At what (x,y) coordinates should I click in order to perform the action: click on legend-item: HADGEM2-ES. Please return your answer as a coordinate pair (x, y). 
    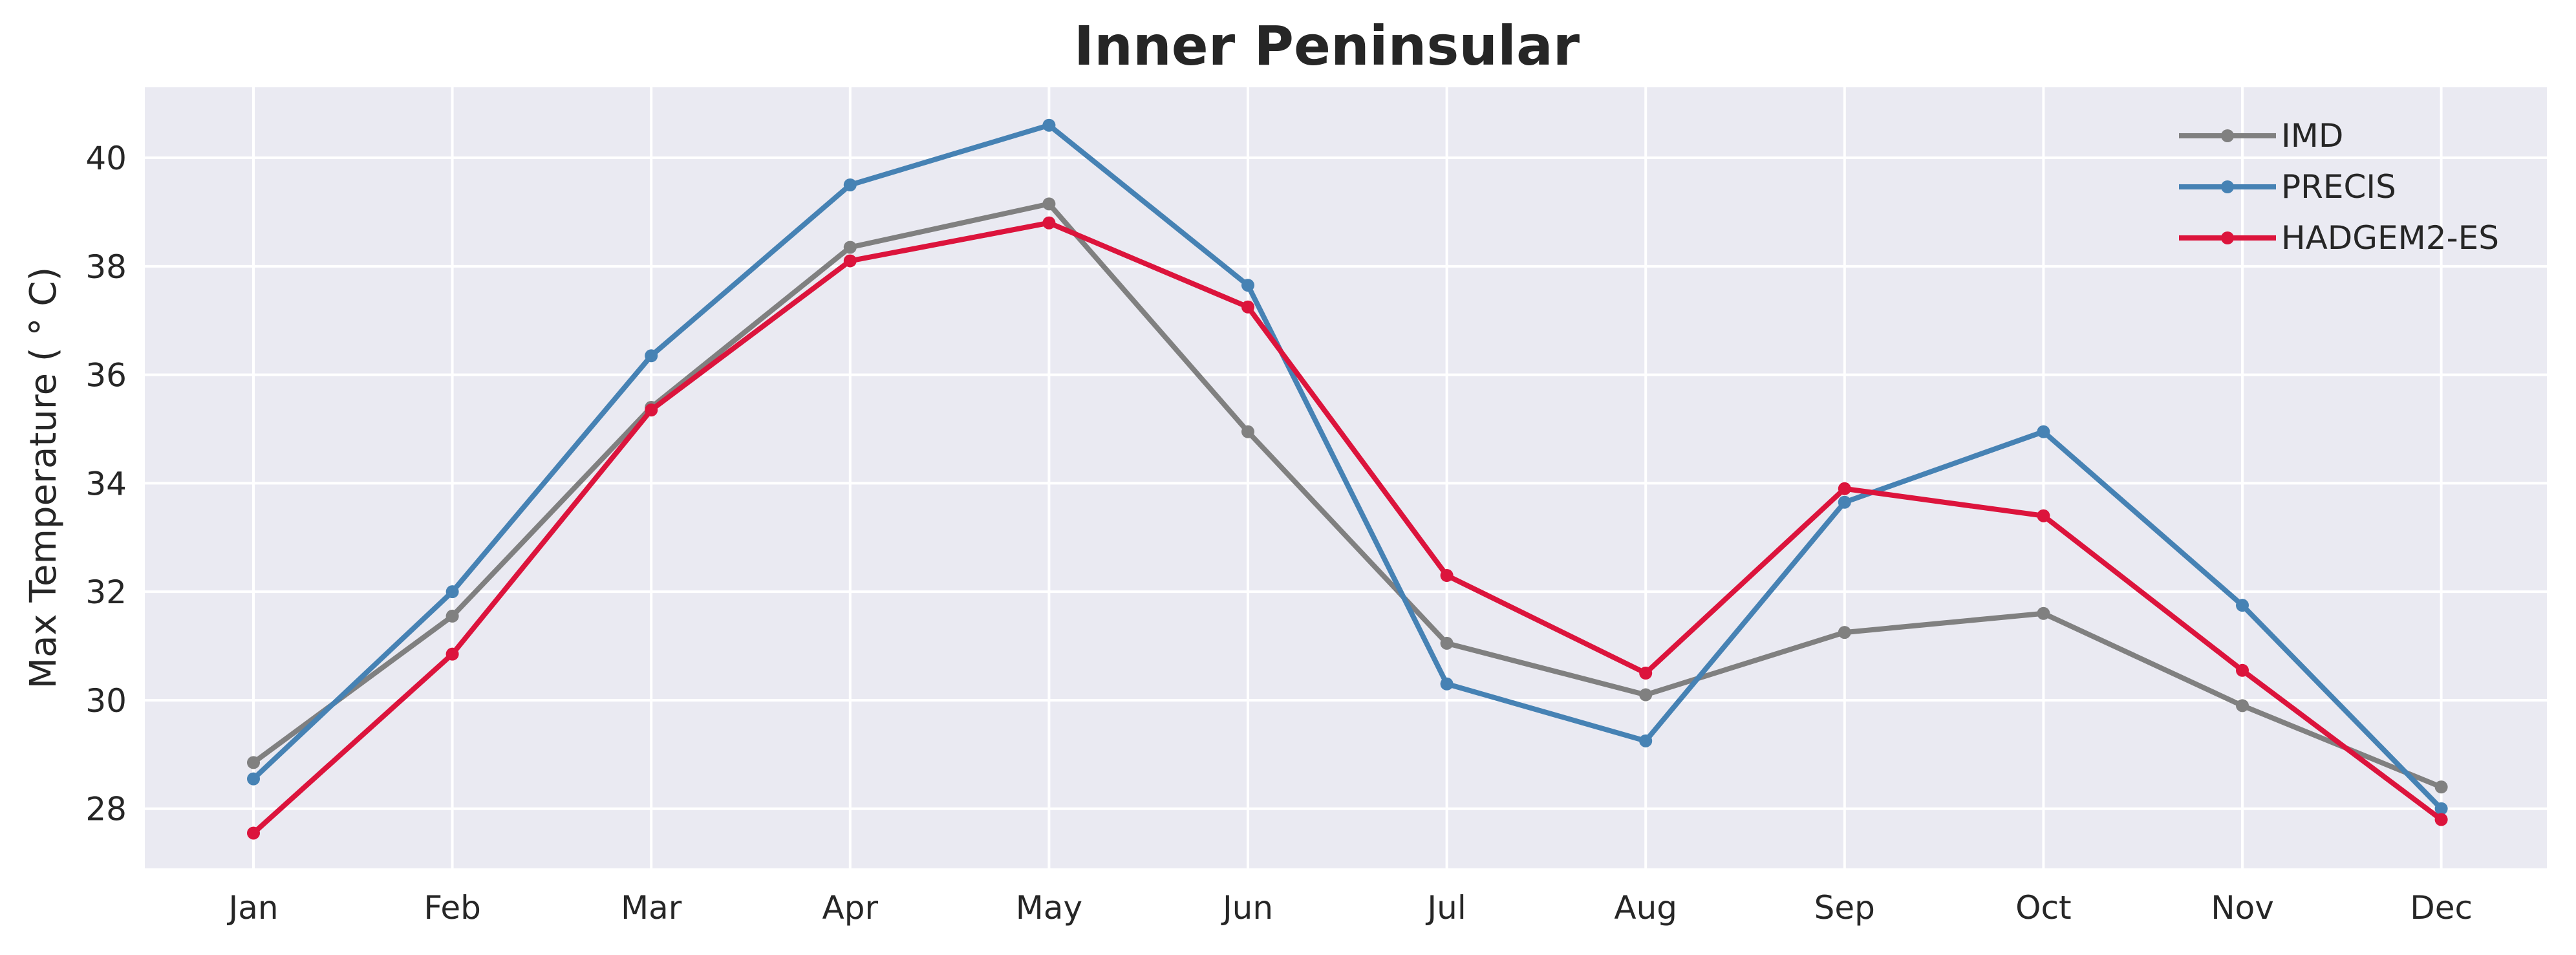
    Looking at the image, I should click on (2339, 238).